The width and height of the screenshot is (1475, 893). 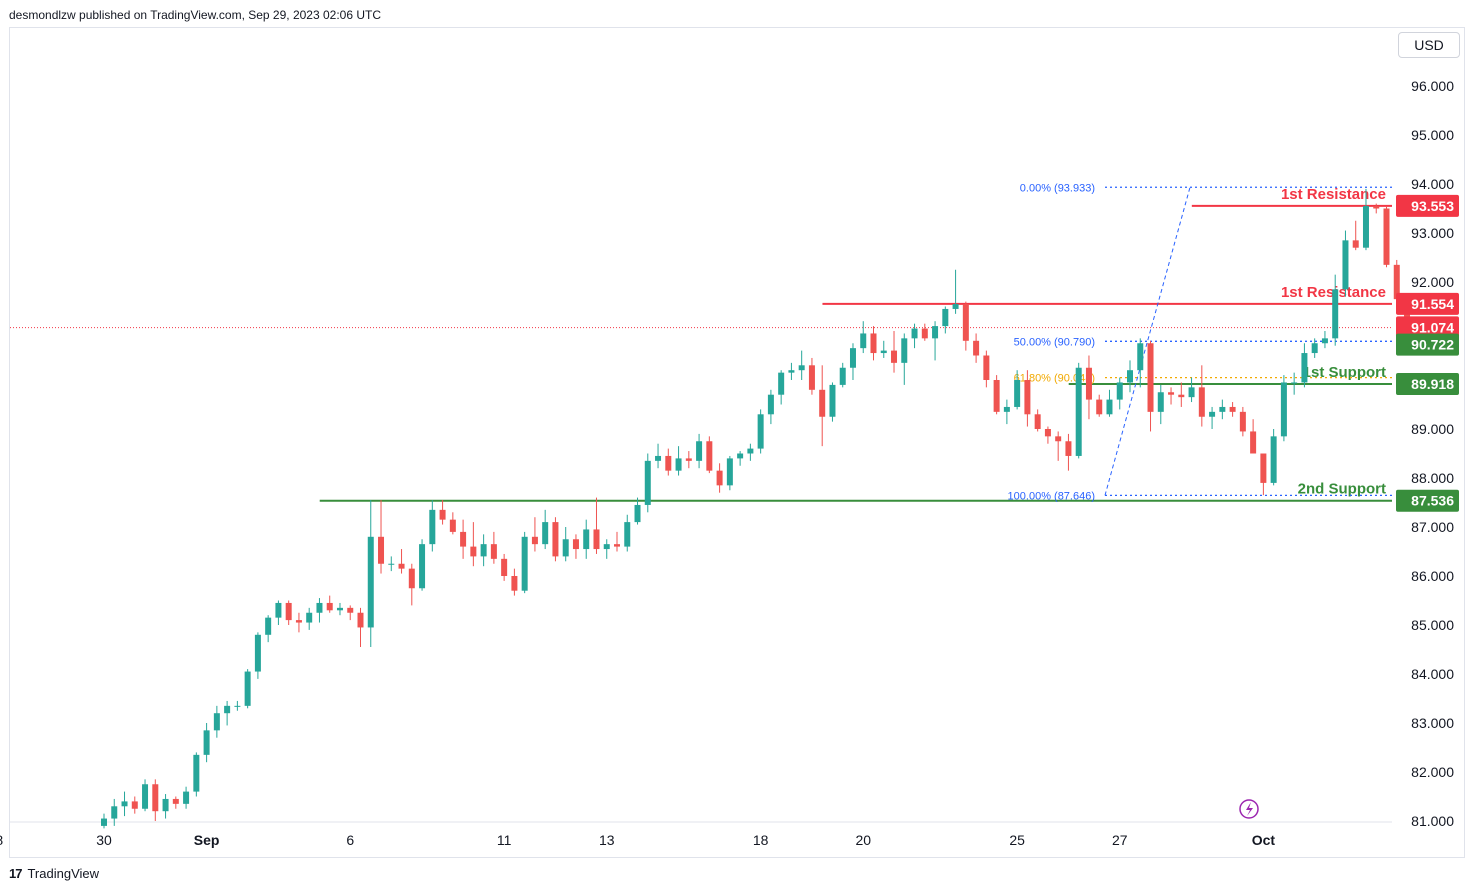 What do you see at coordinates (1432, 86) in the screenshot?
I see `price-tick-label: 96.000` at bounding box center [1432, 86].